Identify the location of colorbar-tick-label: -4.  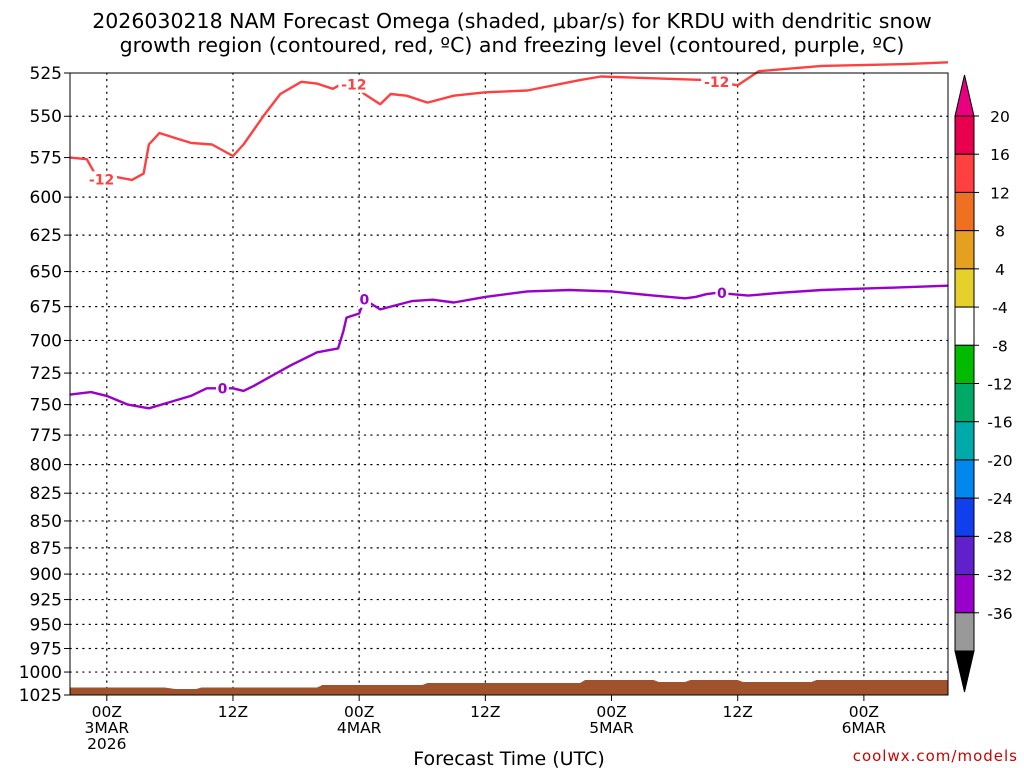
(999, 308).